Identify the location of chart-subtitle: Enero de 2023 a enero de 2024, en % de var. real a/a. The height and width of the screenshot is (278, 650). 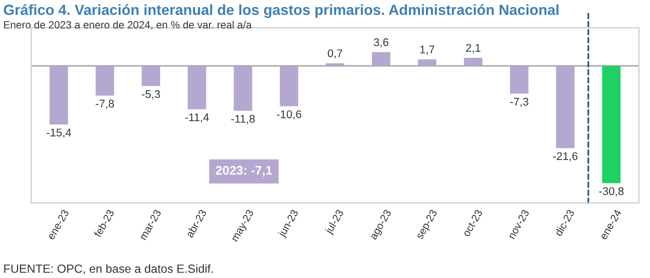
(128, 25).